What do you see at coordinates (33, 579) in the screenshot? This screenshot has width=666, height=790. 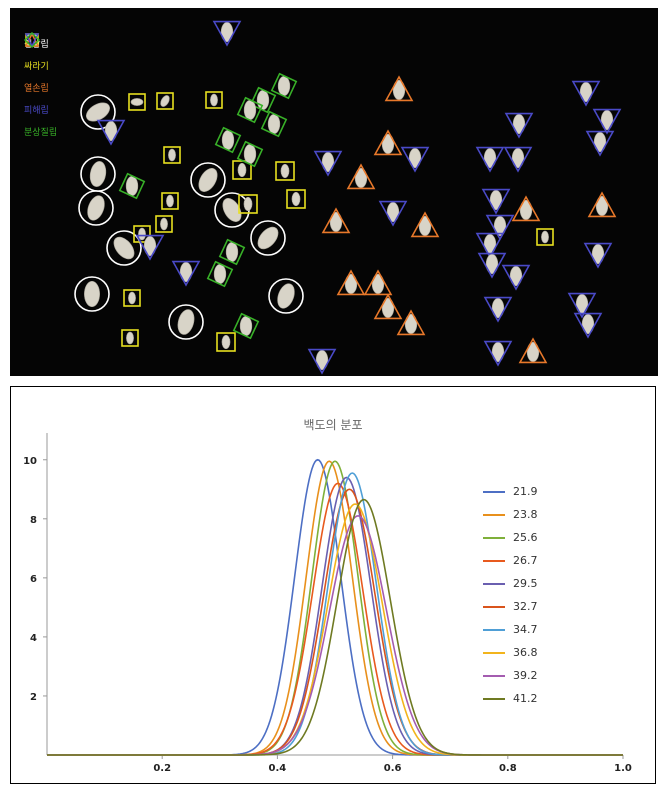 I see `y-tick-label: 6` at bounding box center [33, 579].